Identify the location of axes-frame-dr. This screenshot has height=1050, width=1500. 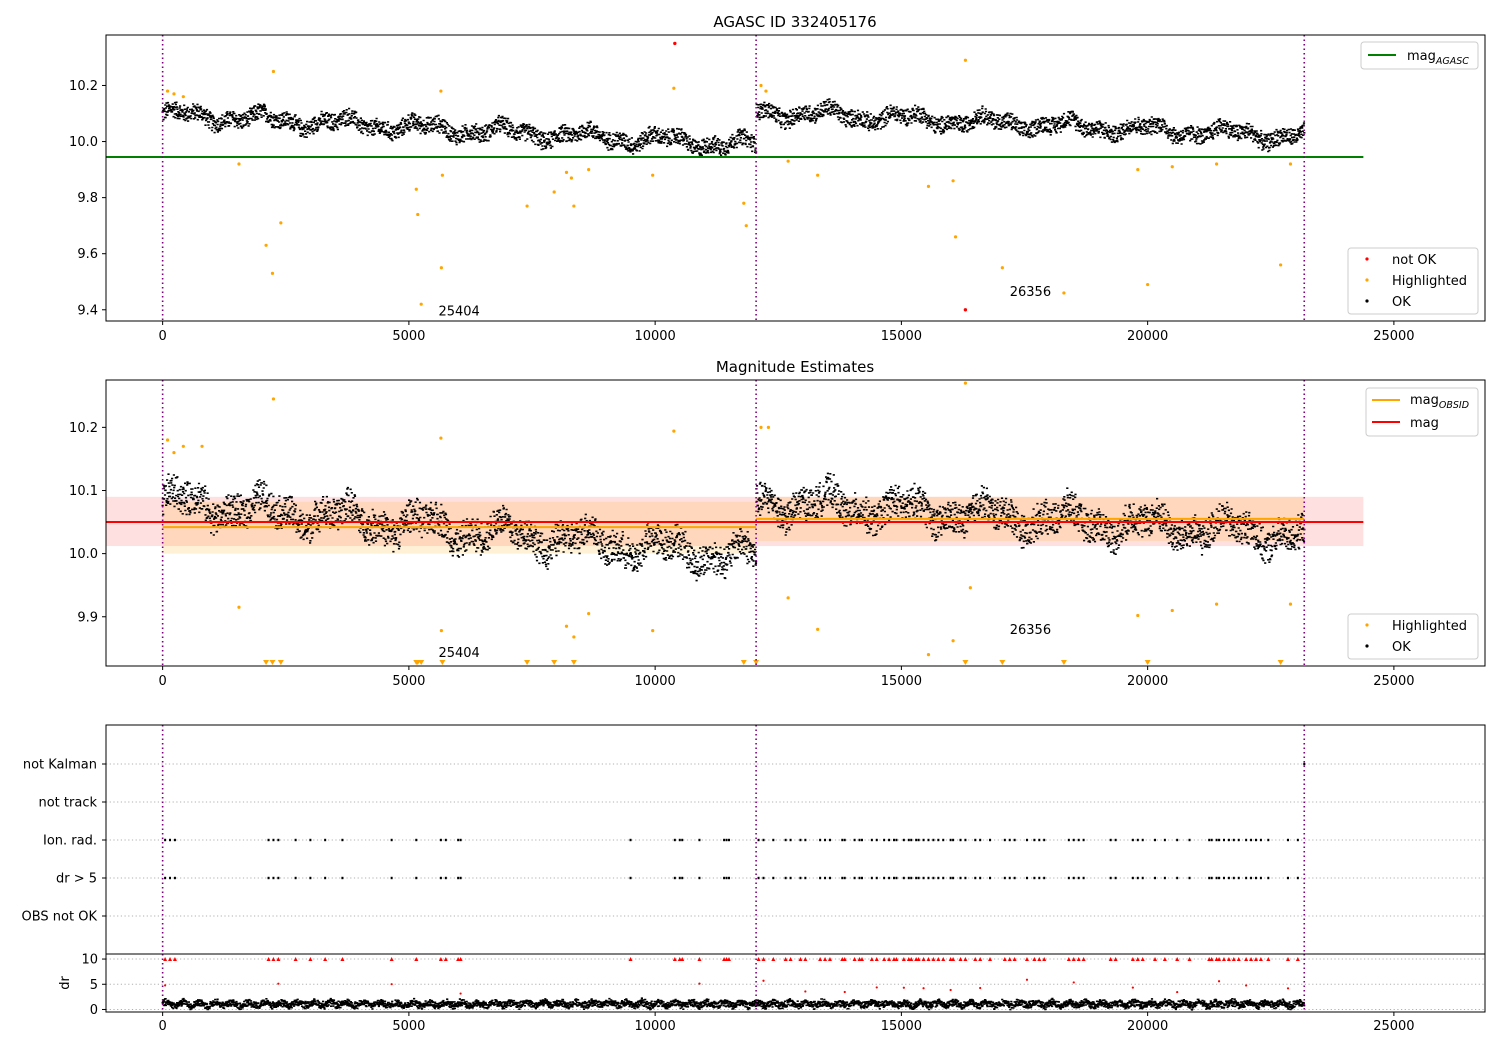
(795, 983).